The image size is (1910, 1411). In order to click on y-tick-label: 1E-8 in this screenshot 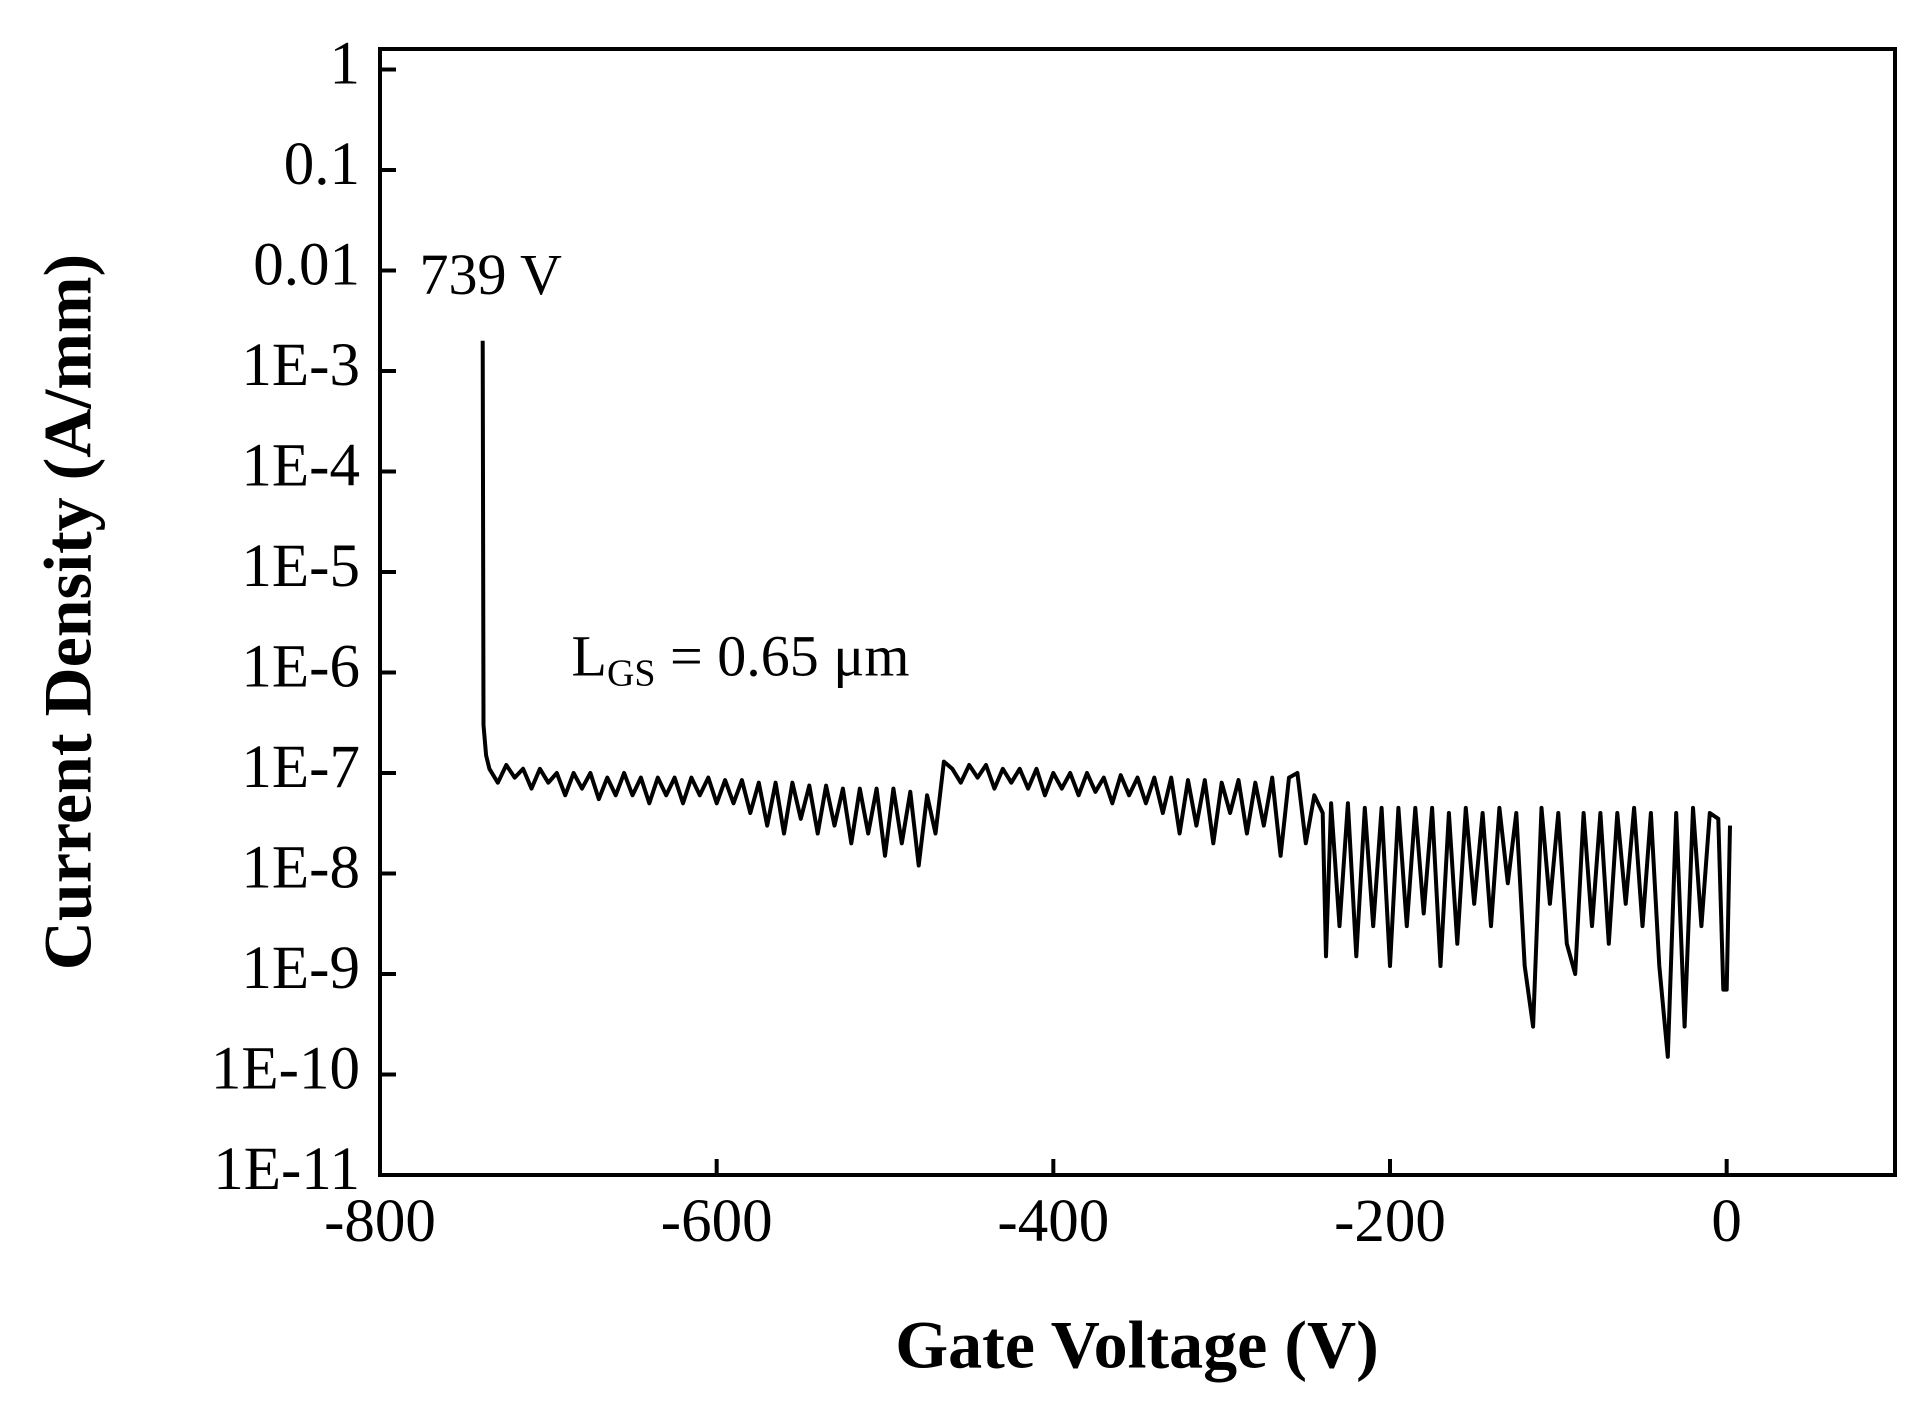, I will do `click(300, 868)`.